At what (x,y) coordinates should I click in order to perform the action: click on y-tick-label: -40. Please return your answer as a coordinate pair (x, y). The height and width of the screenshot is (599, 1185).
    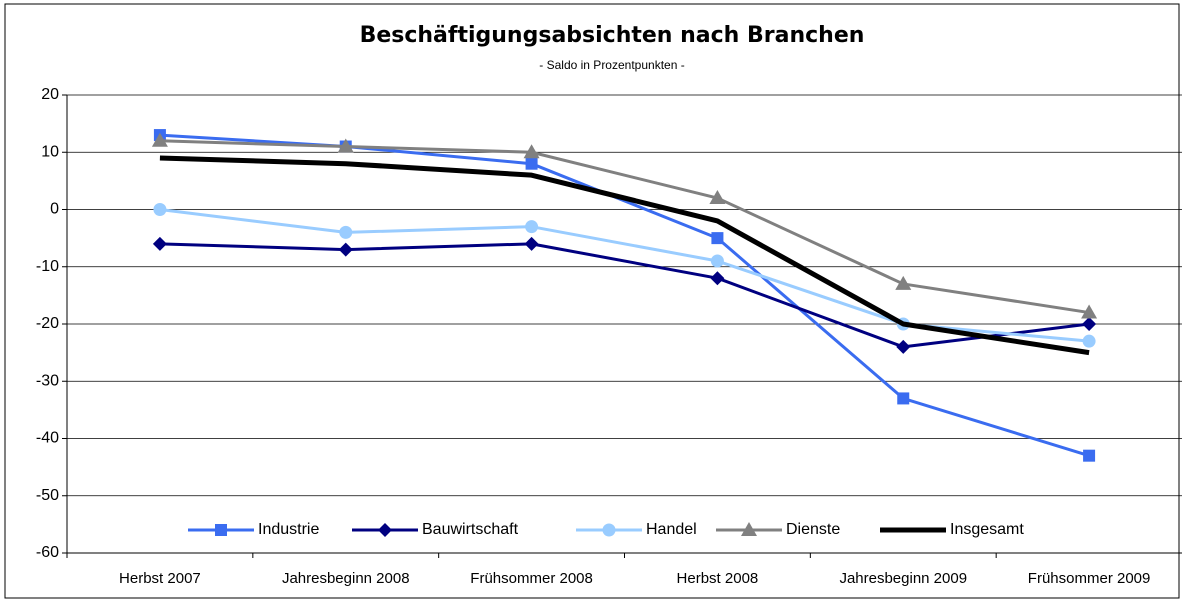
    Looking at the image, I should click on (47, 438).